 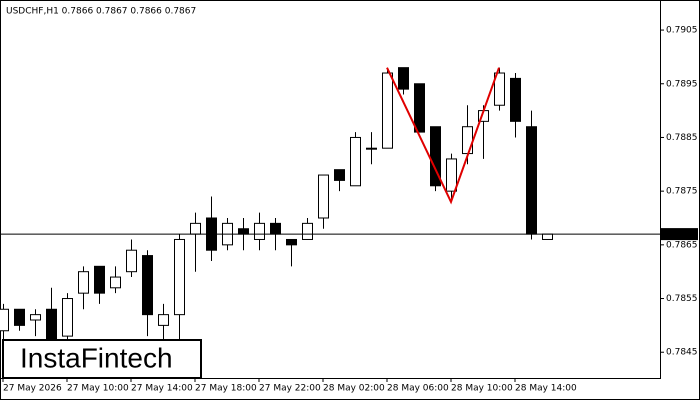 What do you see at coordinates (32, 389) in the screenshot?
I see `x-tick-label: 27 May 2026` at bounding box center [32, 389].